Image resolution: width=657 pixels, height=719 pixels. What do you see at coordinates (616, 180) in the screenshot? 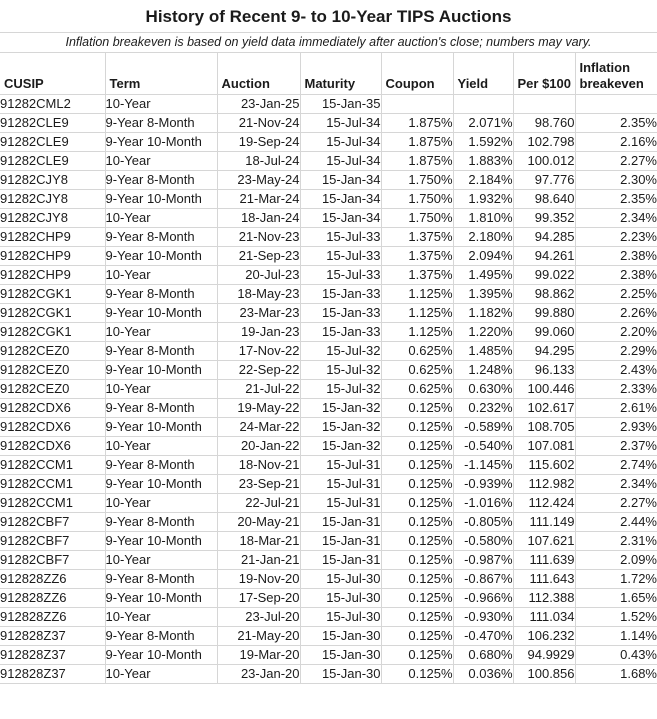
I see `cell-inflation-breakeven: 2.30%` at bounding box center [616, 180].